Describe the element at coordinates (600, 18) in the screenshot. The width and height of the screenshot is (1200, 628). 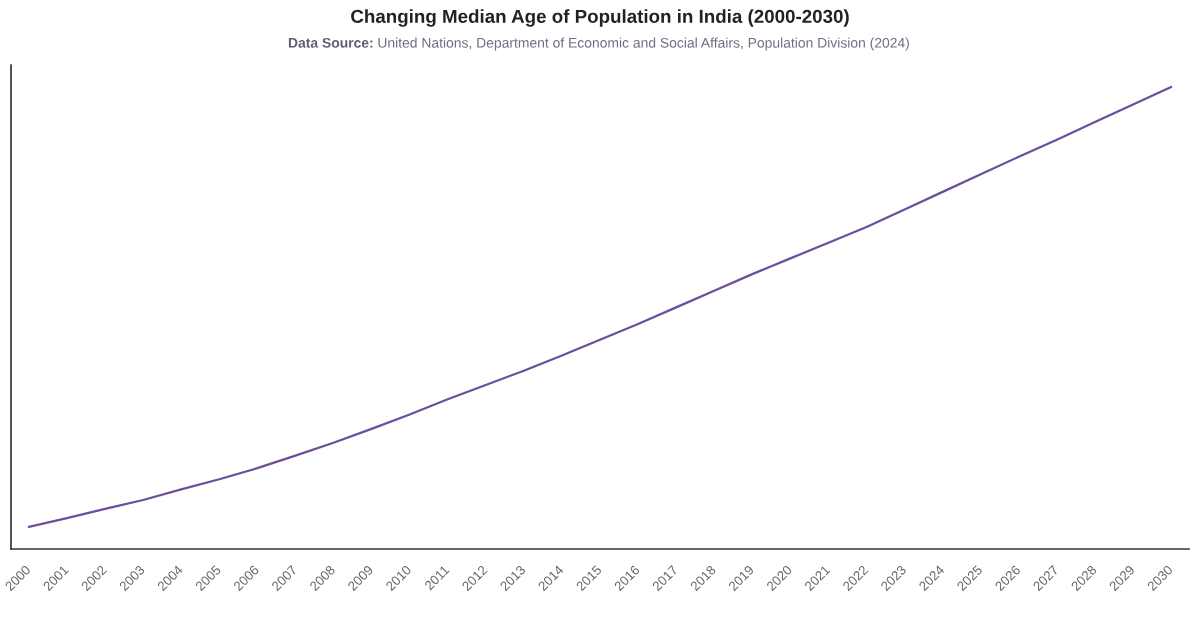
I see `chart-title: Changing Median Age of Population in India (2000-2030)` at that location.